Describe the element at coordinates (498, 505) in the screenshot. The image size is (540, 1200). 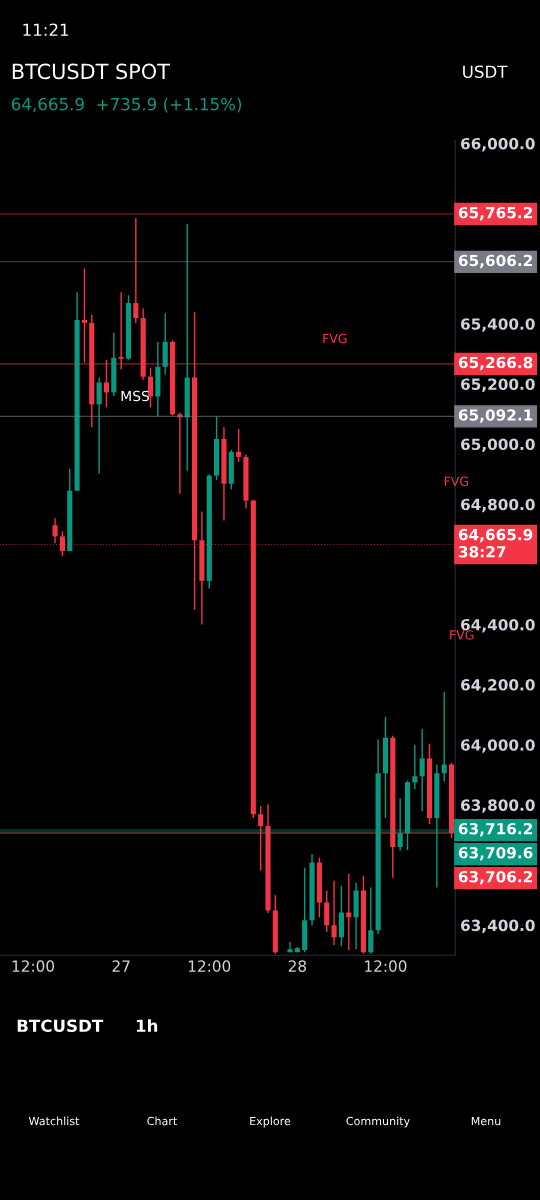
I see `y-tick-label: 64,800.0` at that location.